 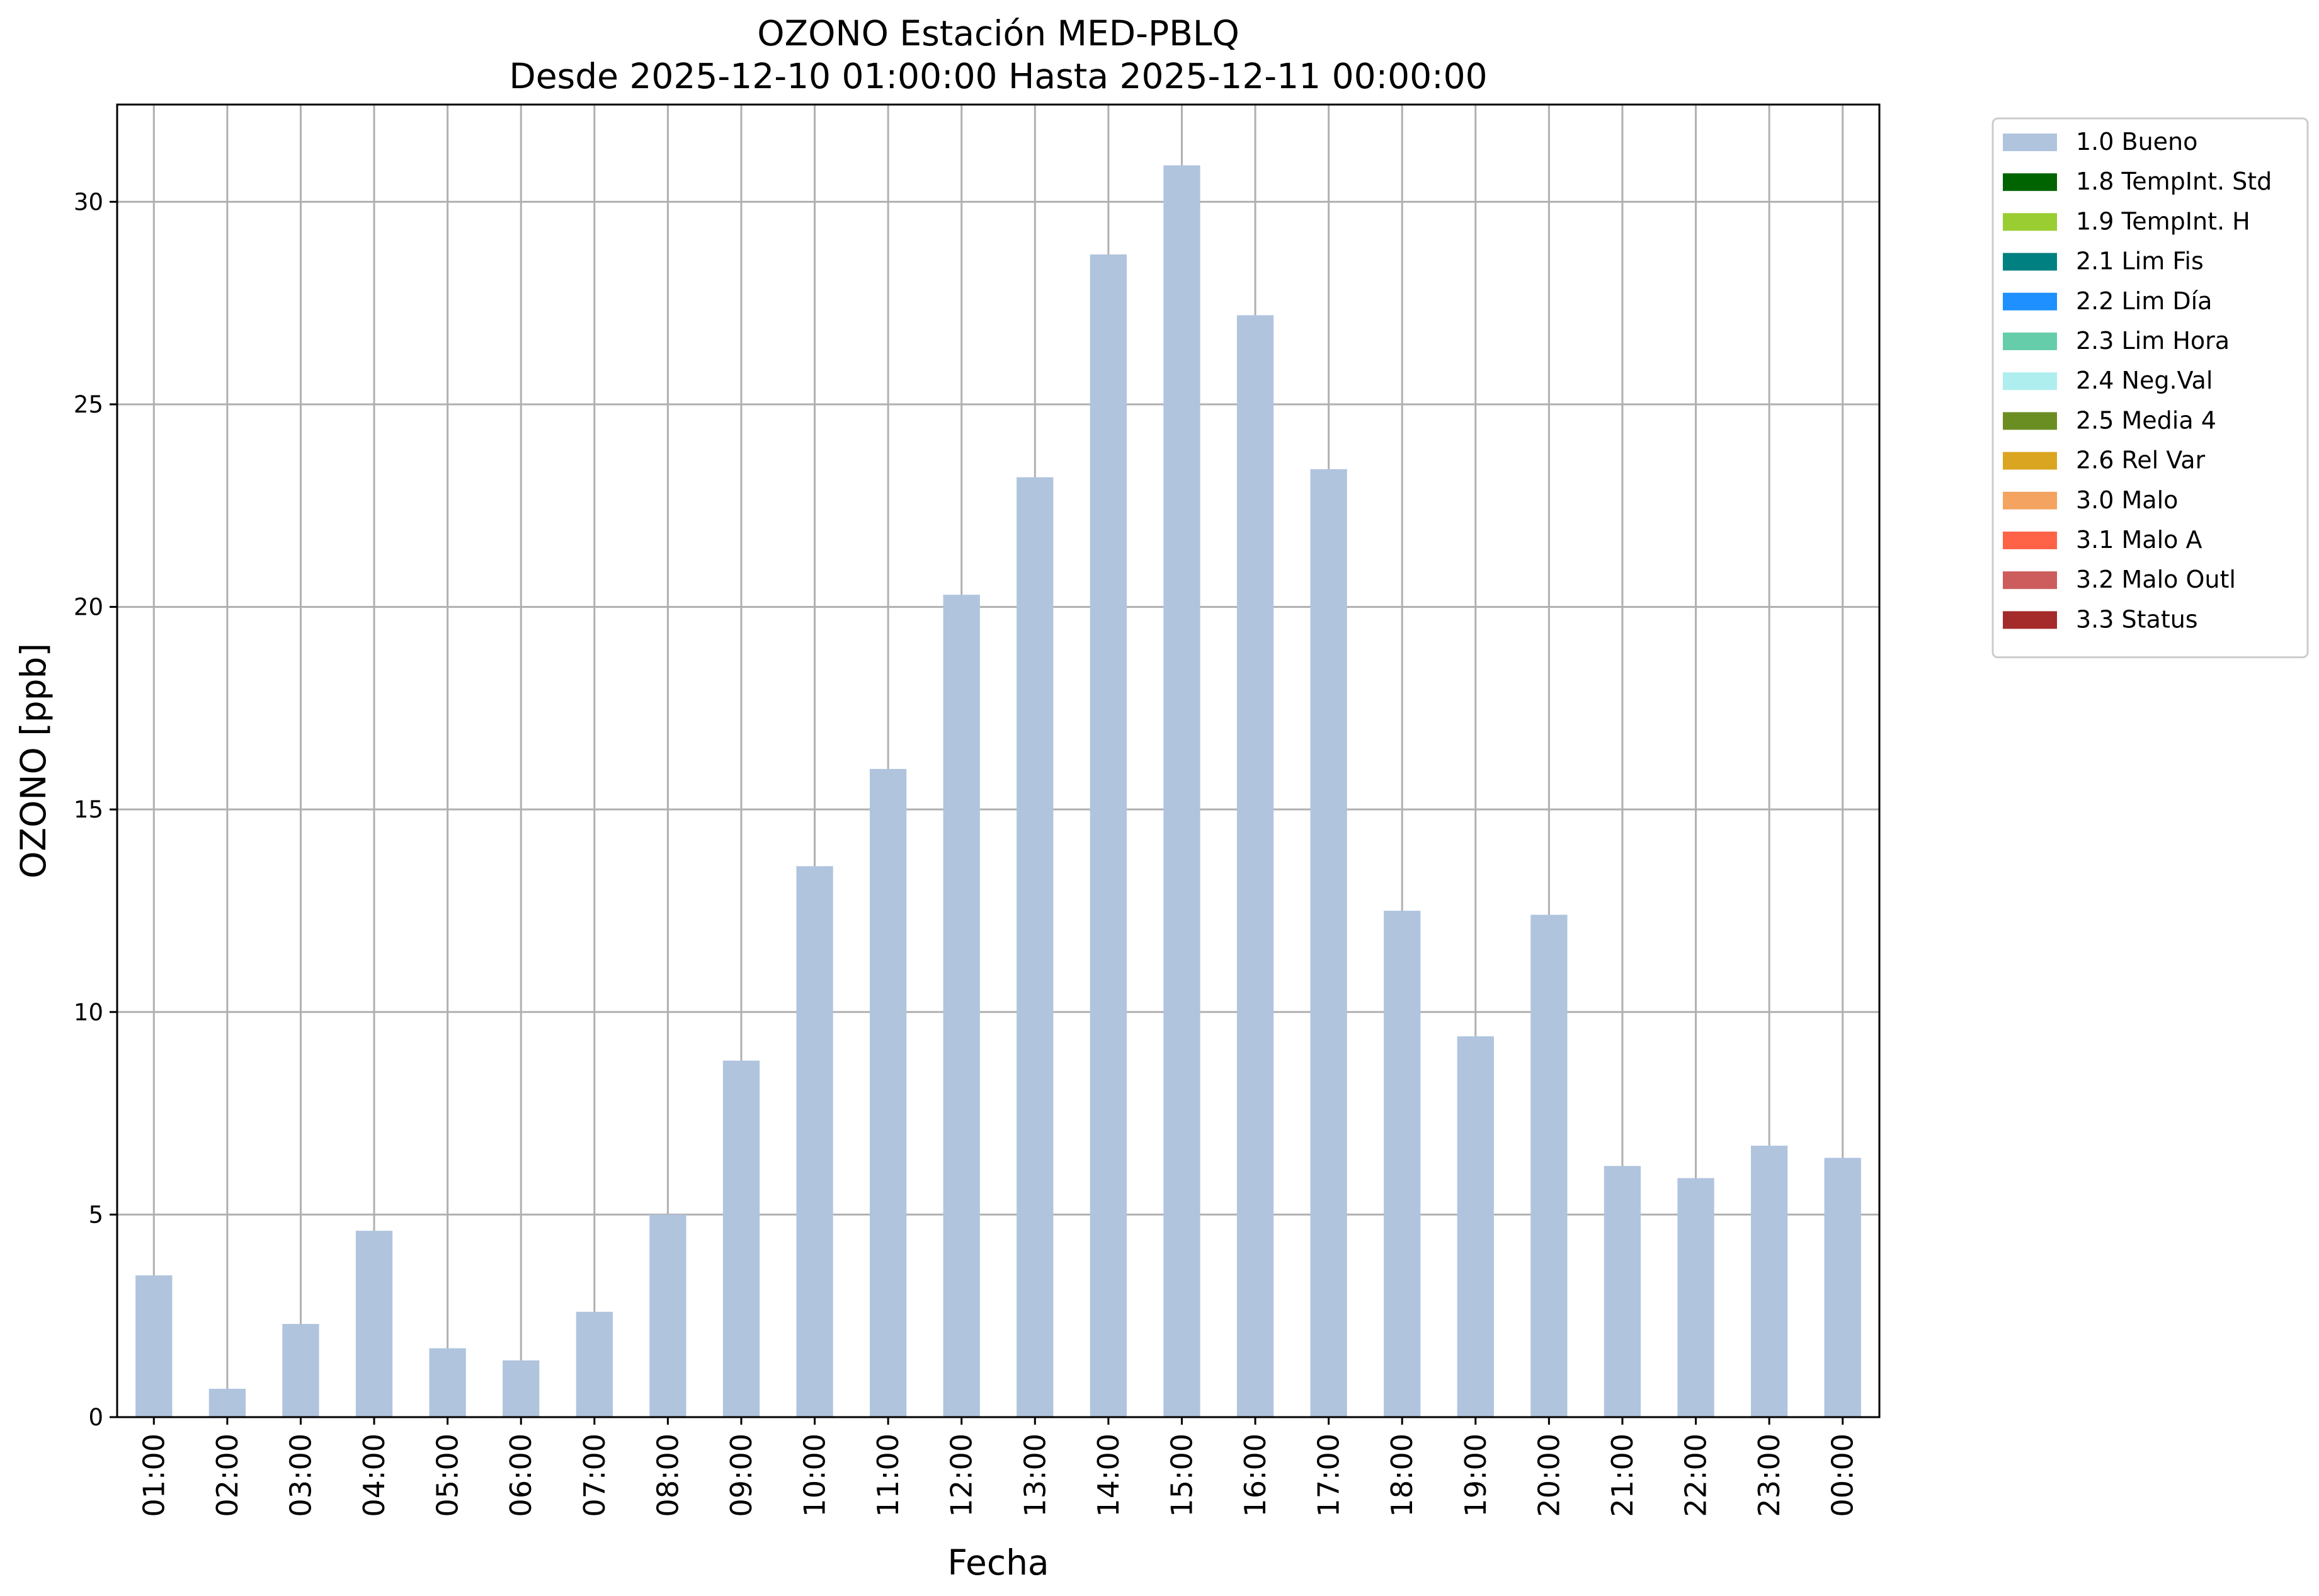 I want to click on legend-item: 2.6 Rel Var, so click(x=2104, y=460).